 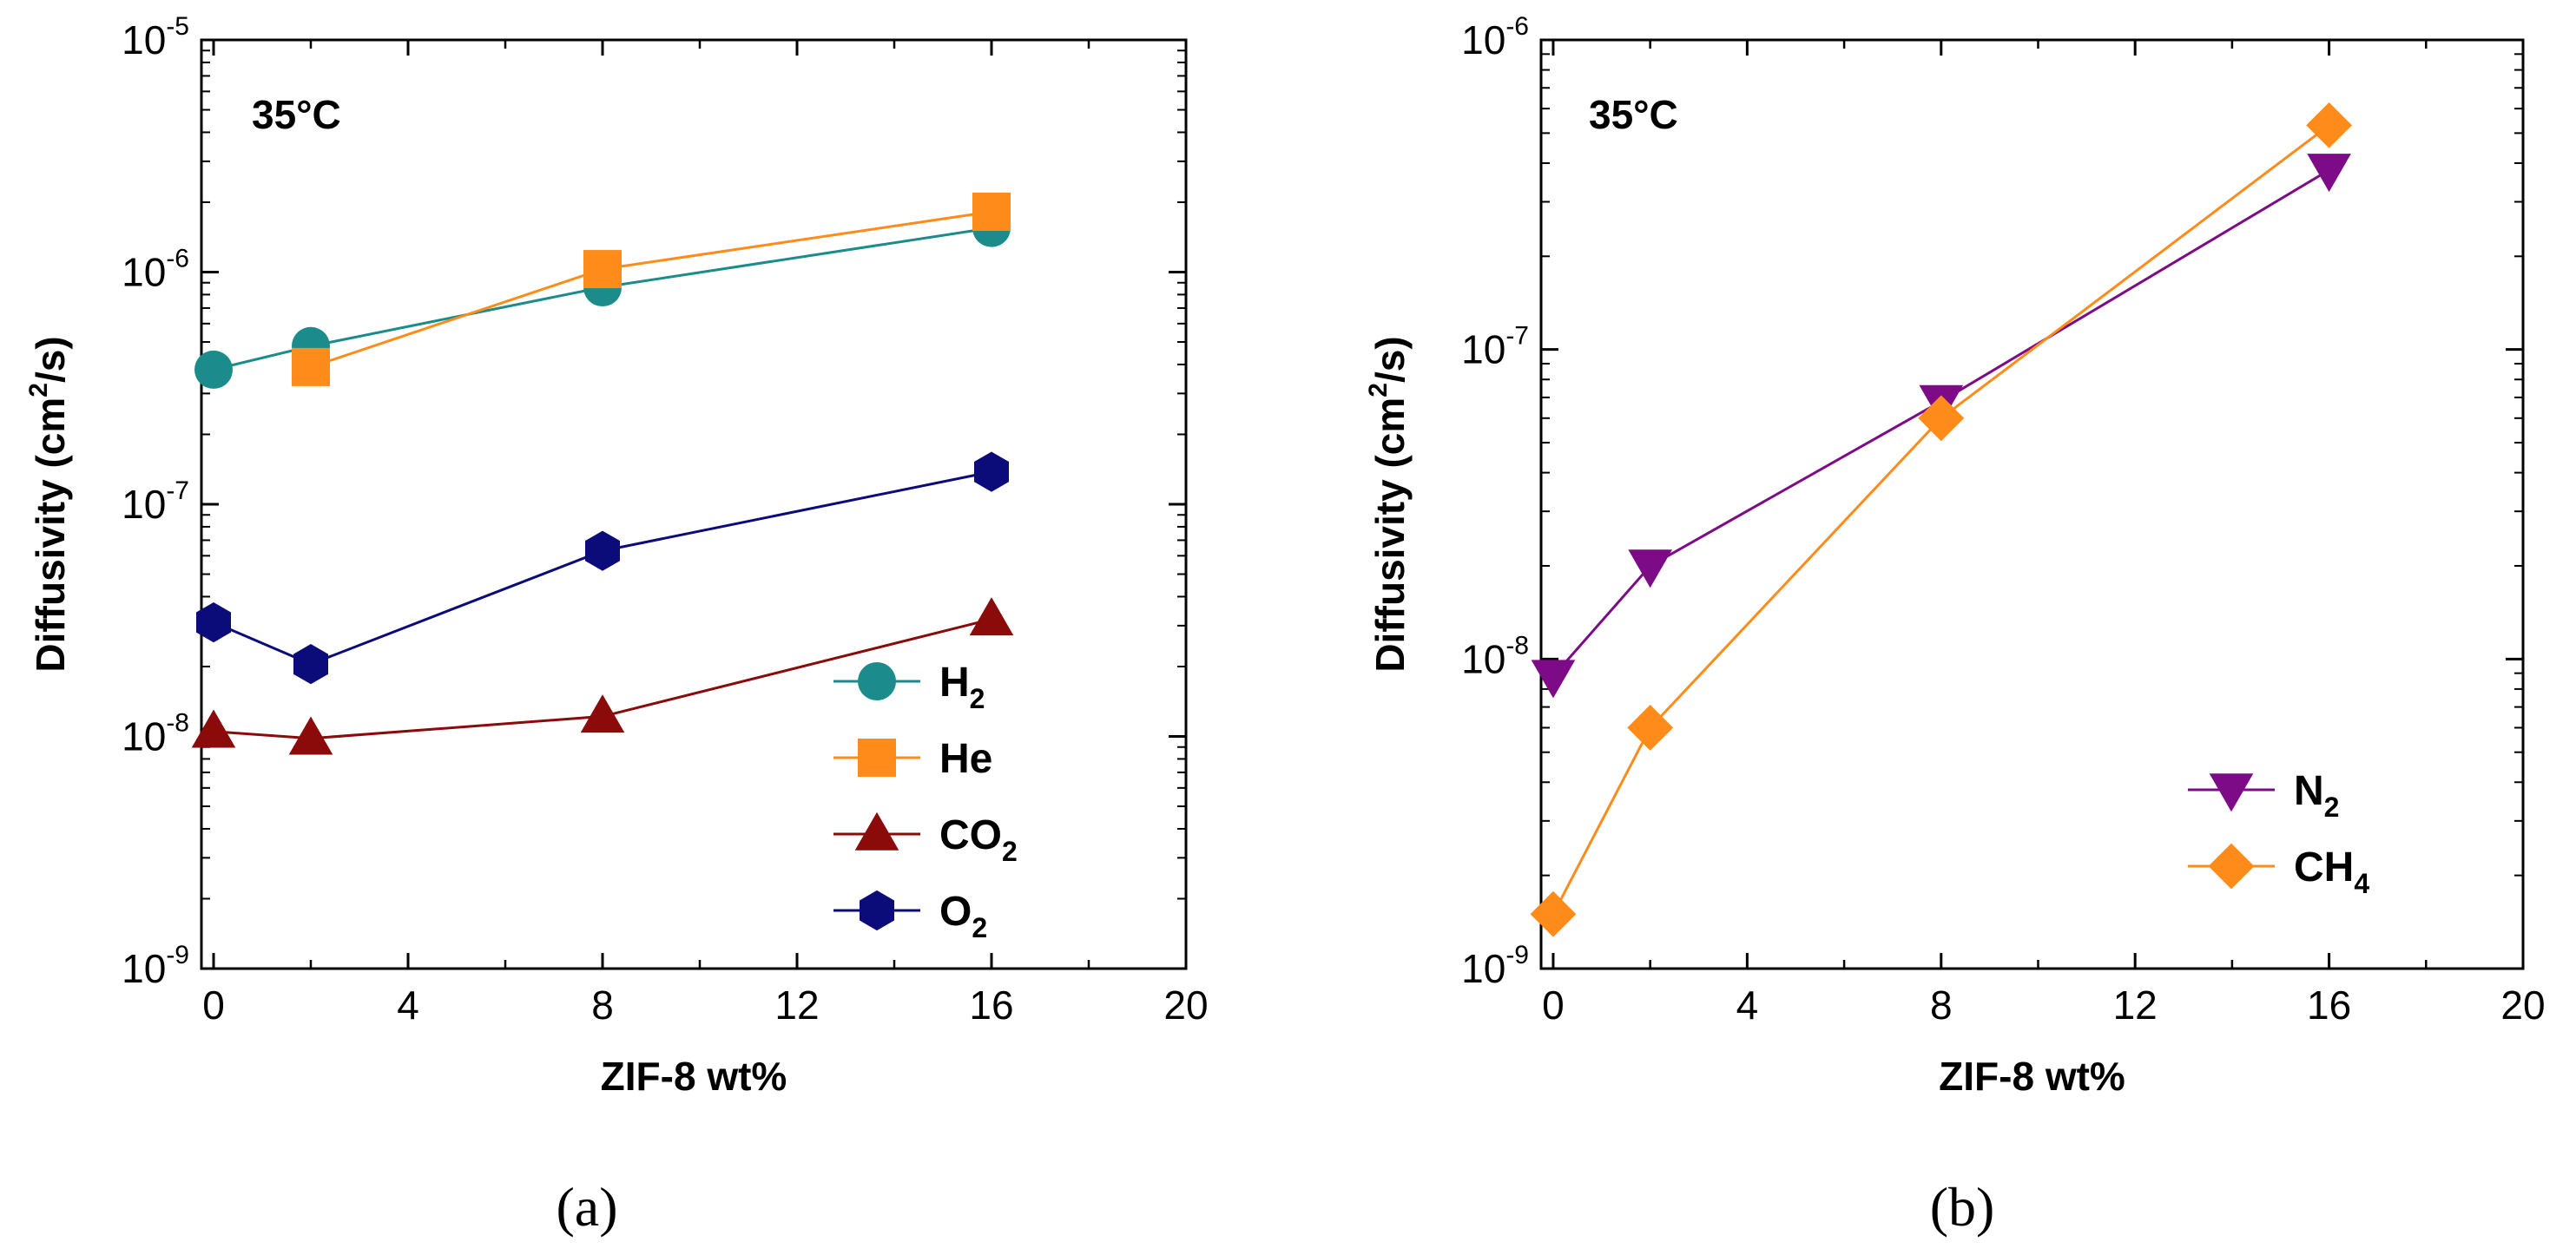 What do you see at coordinates (1378, 390) in the screenshot?
I see `y-axis-title-superscript: 2` at bounding box center [1378, 390].